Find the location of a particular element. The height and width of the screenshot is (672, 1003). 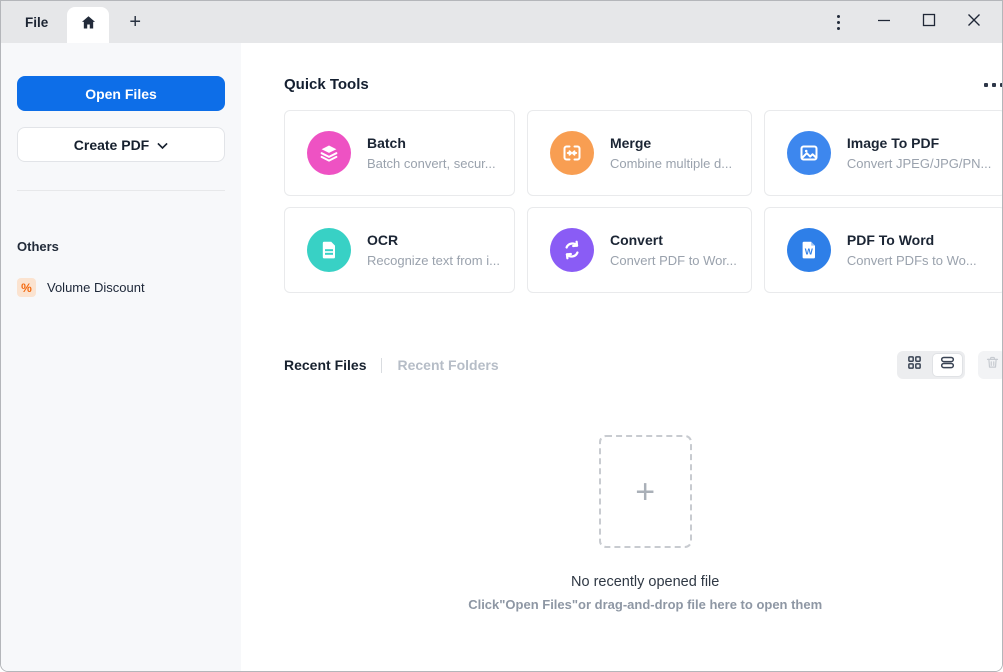

sidebar-item-label: Volume Discount is located at coordinates (96, 287).